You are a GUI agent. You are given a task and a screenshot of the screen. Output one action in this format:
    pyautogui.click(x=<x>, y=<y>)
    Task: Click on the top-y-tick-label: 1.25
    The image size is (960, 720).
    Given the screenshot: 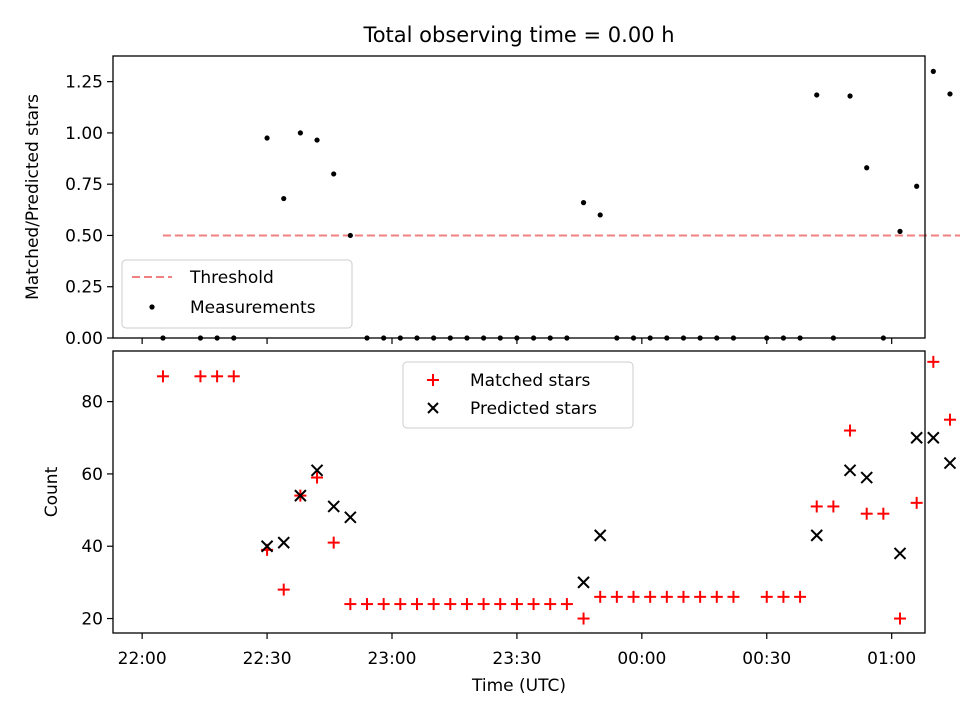 What is the action you would take?
    pyautogui.click(x=84, y=83)
    